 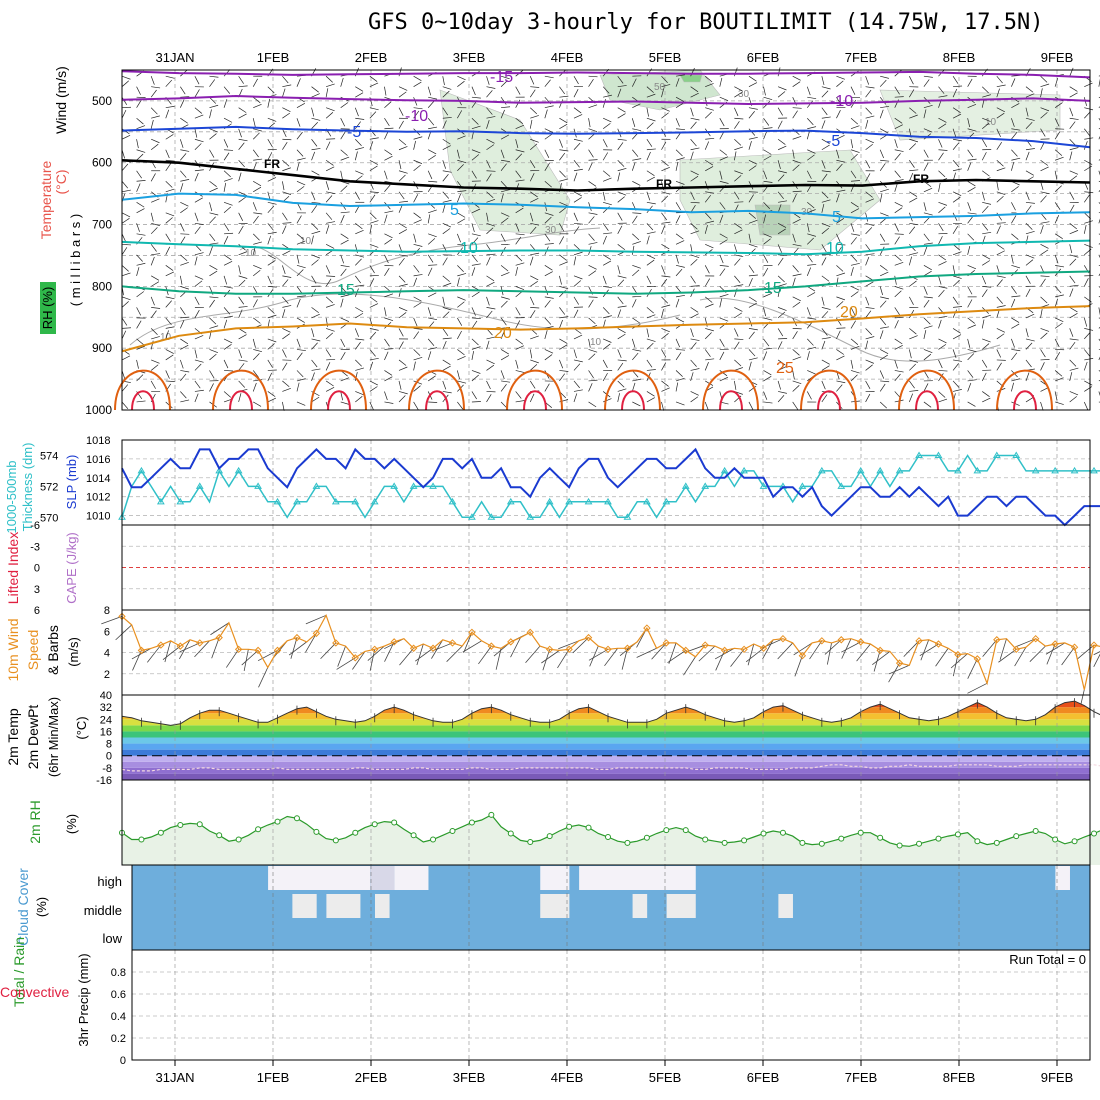 What do you see at coordinates (731, 400) in the screenshot?
I see `isotherm-30-arc` at bounding box center [731, 400].